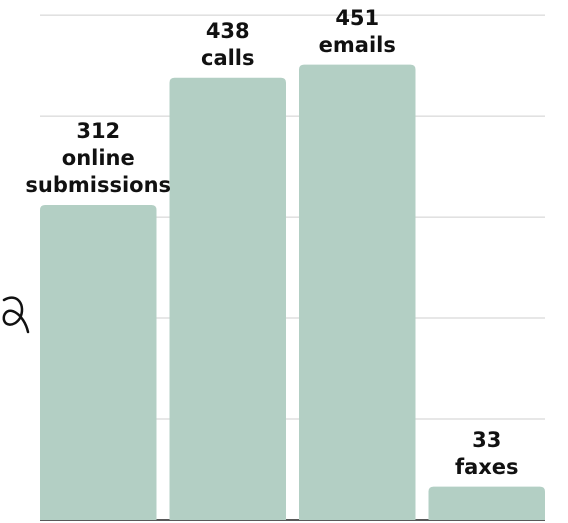 This screenshot has width=568, height=523. Describe the element at coordinates (227, 57) in the screenshot. I see `category-label: calls` at that location.